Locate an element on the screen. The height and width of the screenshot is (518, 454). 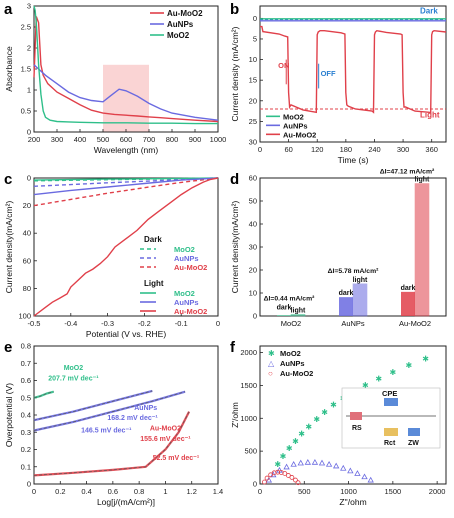
panel-letter-f: f is located at coordinates (233, 347).